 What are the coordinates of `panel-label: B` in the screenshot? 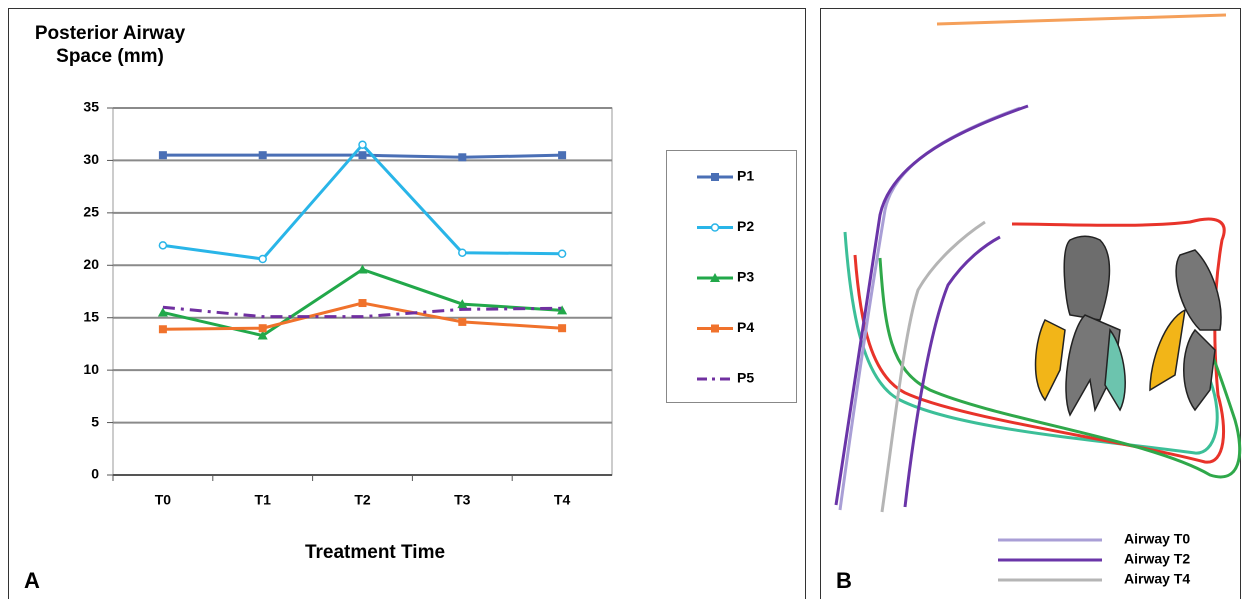 It's located at (844, 580).